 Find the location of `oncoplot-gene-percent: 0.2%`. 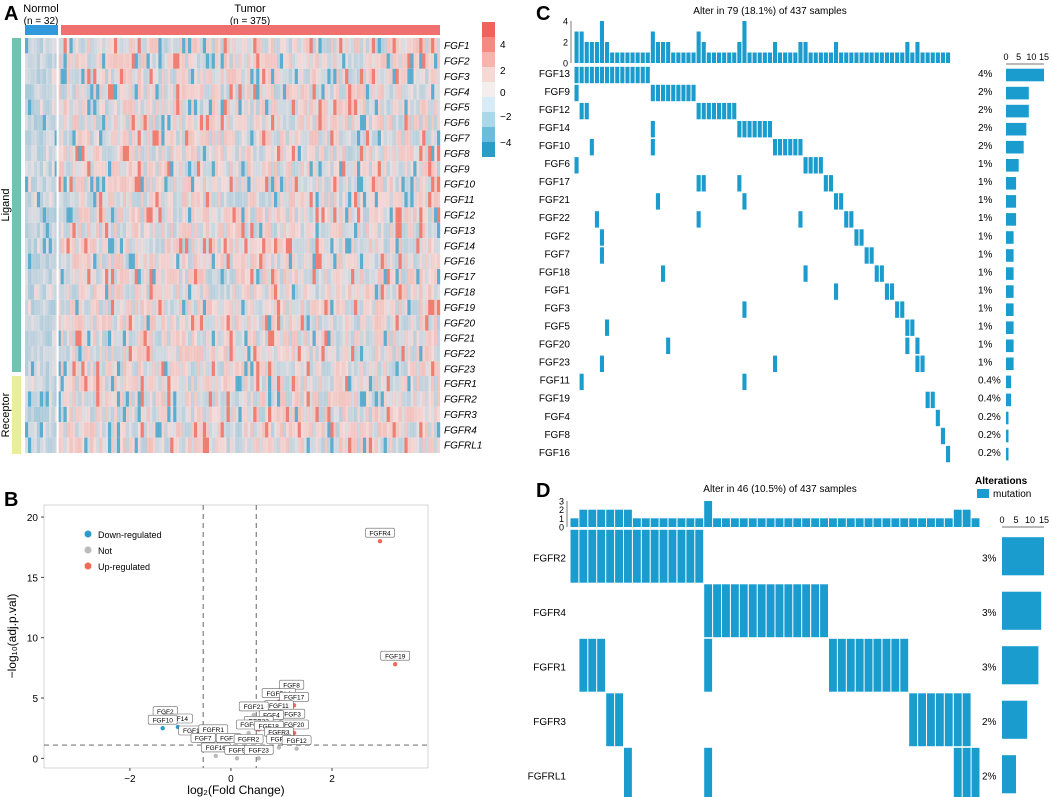

oncoplot-gene-percent: 0.2% is located at coordinates (989, 417).